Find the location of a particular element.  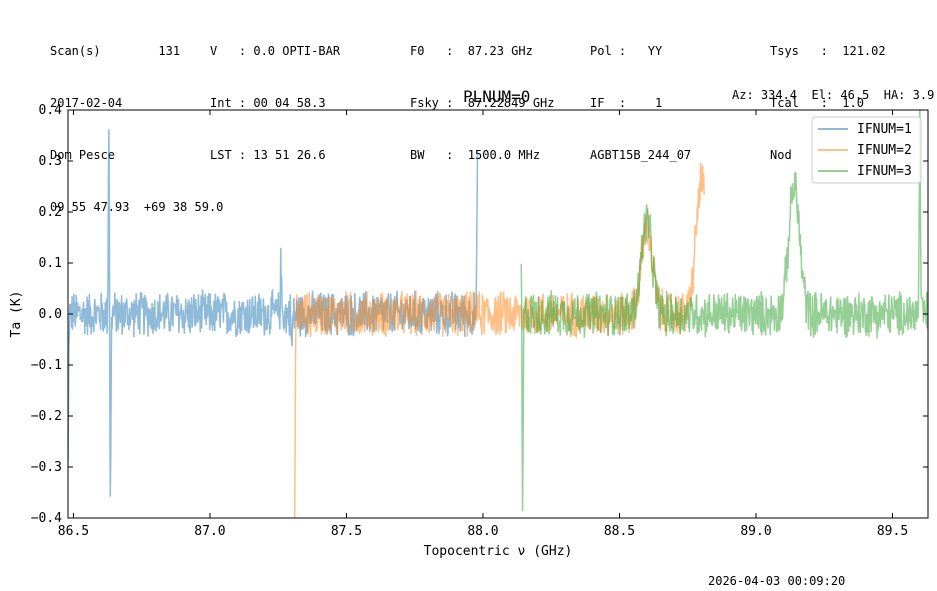

header-col4: Pol : YY IF : 1 AGBT15B_244_07 is located at coordinates (640, 96).